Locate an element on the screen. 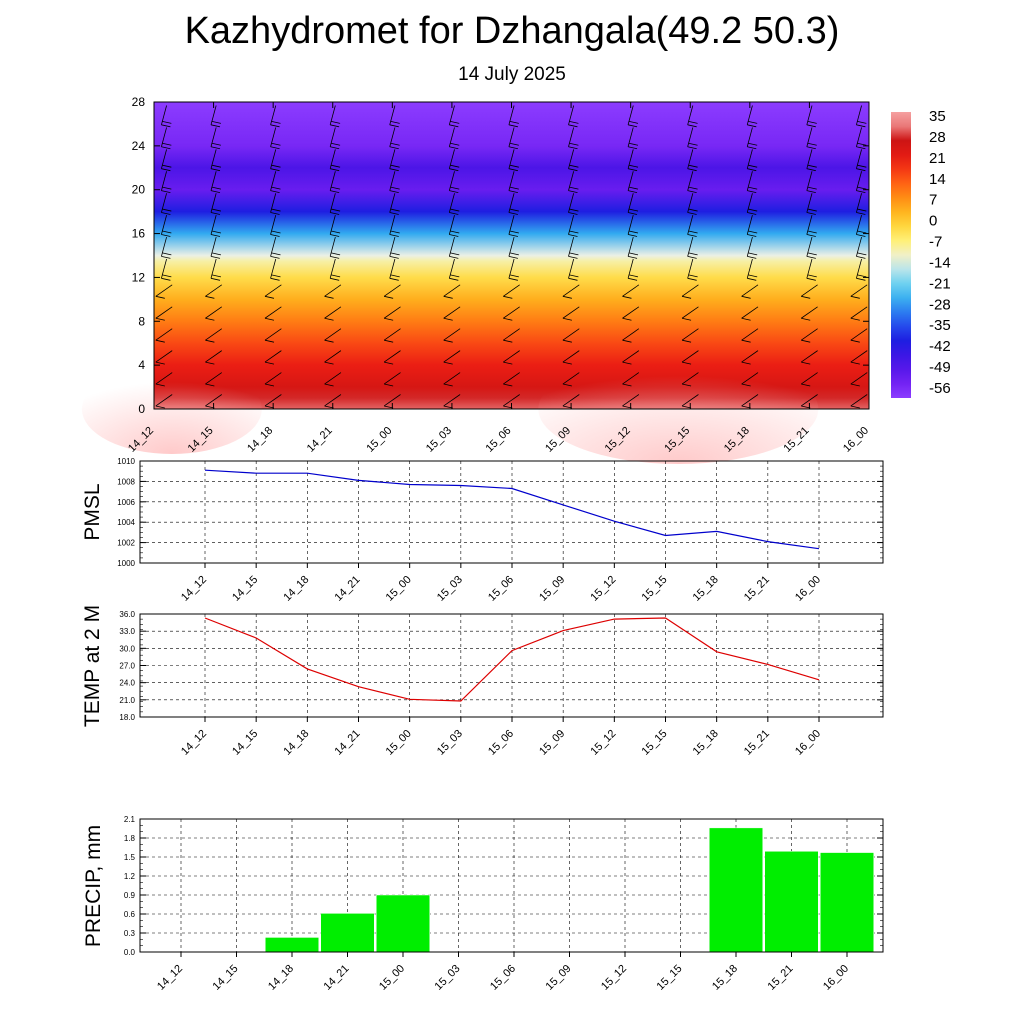  xtick-label: 15_18 is located at coordinates (706, 743).